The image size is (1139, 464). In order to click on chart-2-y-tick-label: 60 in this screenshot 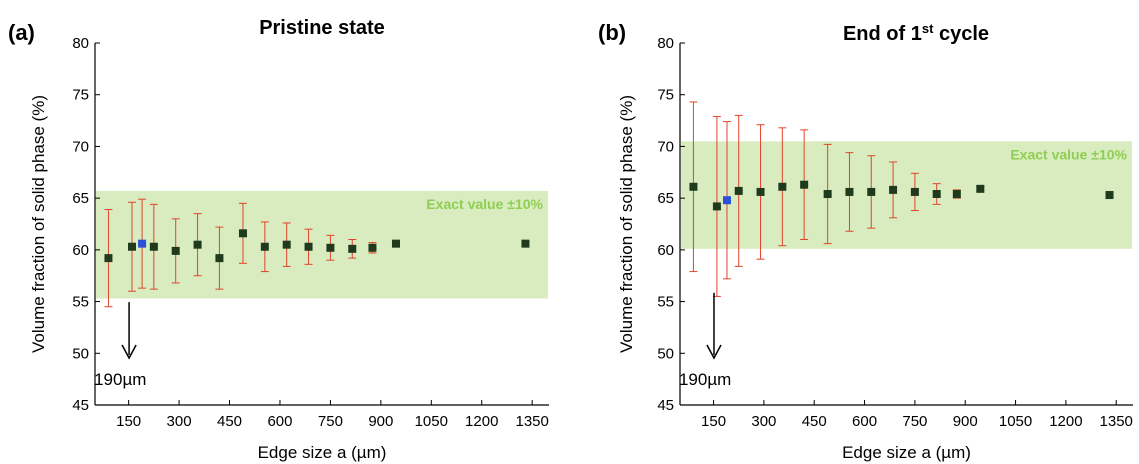, I will do `click(665, 250)`.